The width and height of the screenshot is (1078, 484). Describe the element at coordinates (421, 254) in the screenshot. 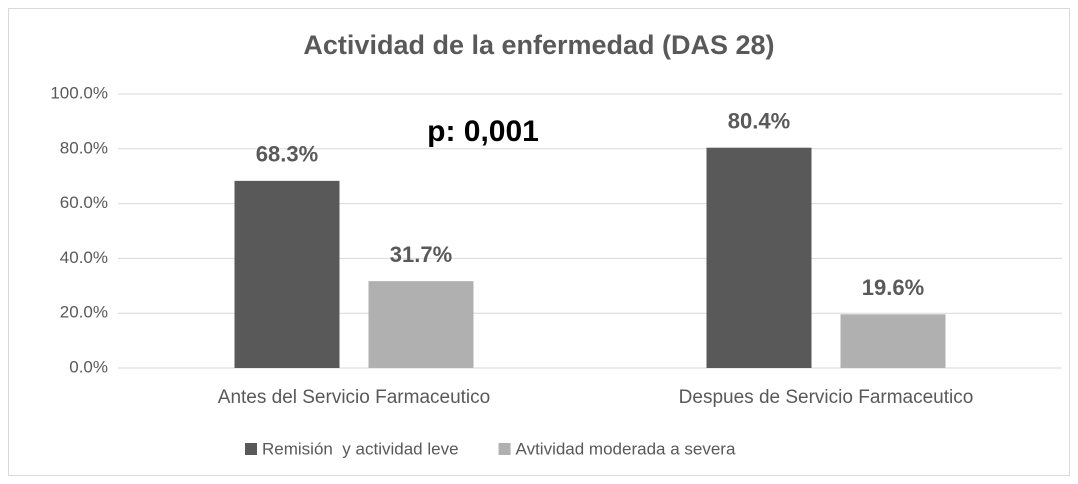

I see `value-label: 31.7%` at that location.